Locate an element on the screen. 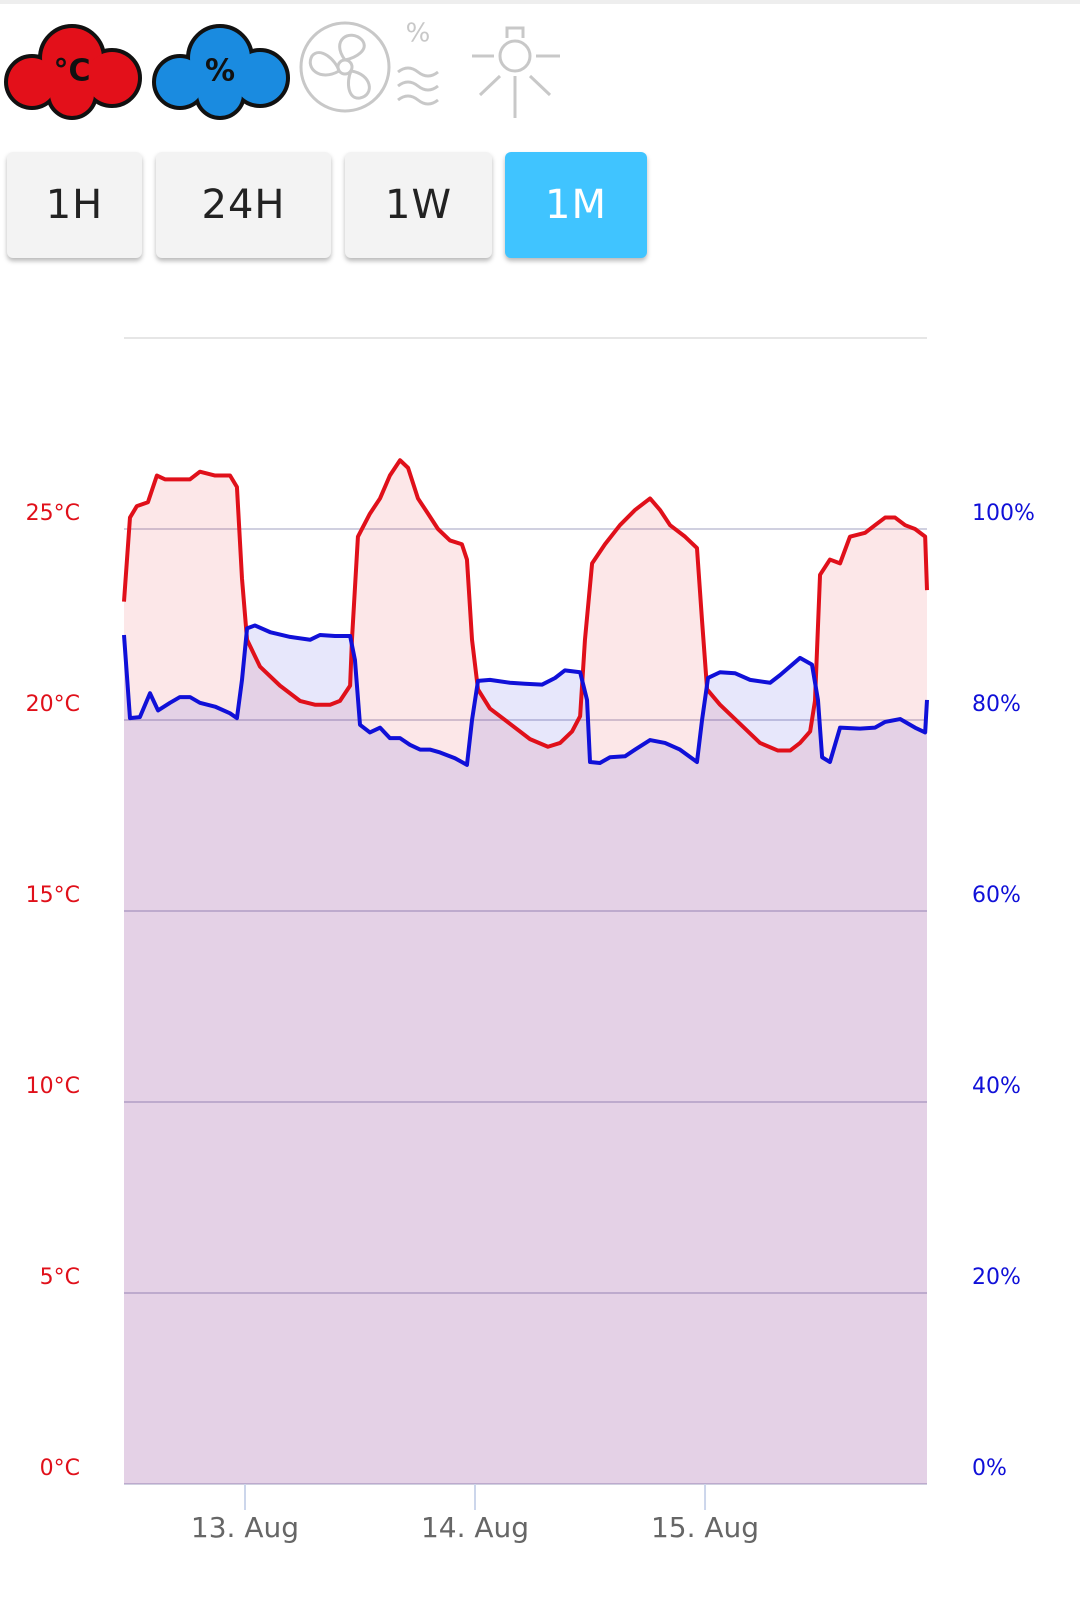 The width and height of the screenshot is (1080, 1598). y2-tick-label: 100% is located at coordinates (1003, 513).